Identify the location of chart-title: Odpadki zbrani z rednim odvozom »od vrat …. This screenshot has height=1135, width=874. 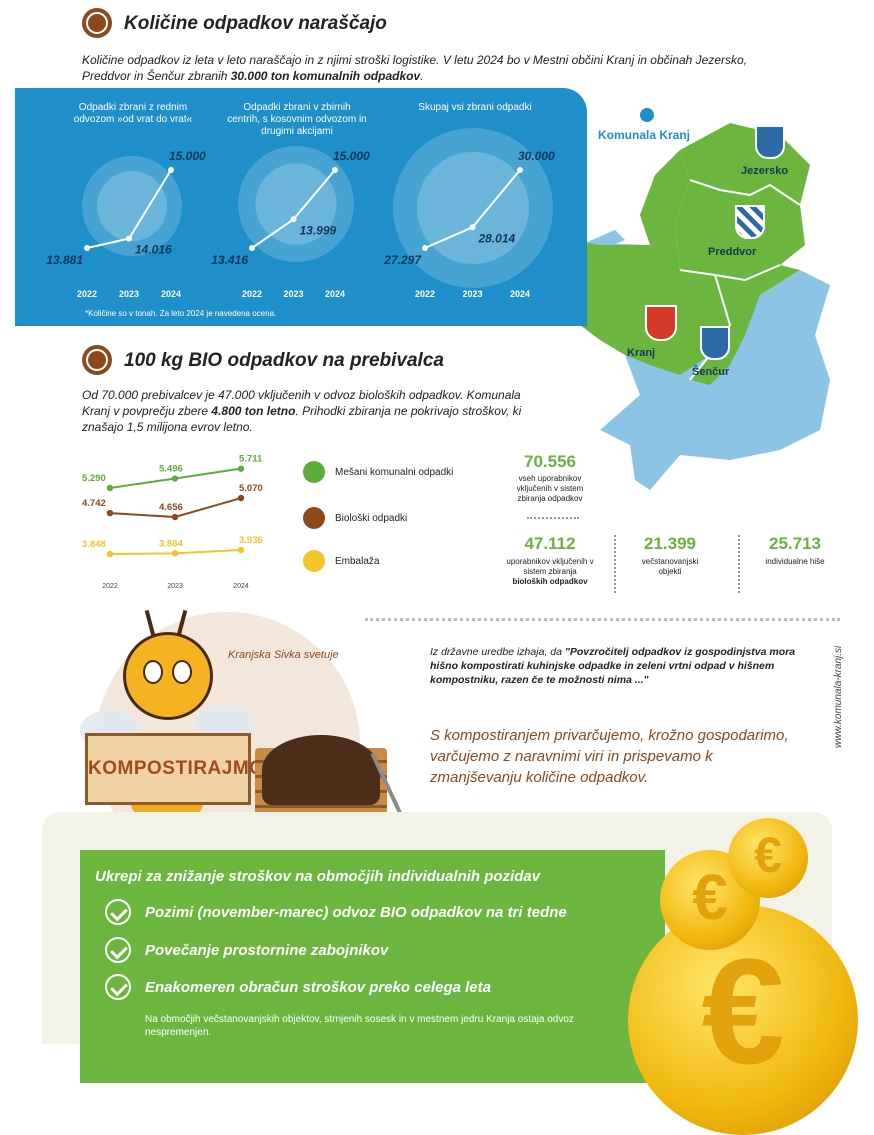
(133, 113).